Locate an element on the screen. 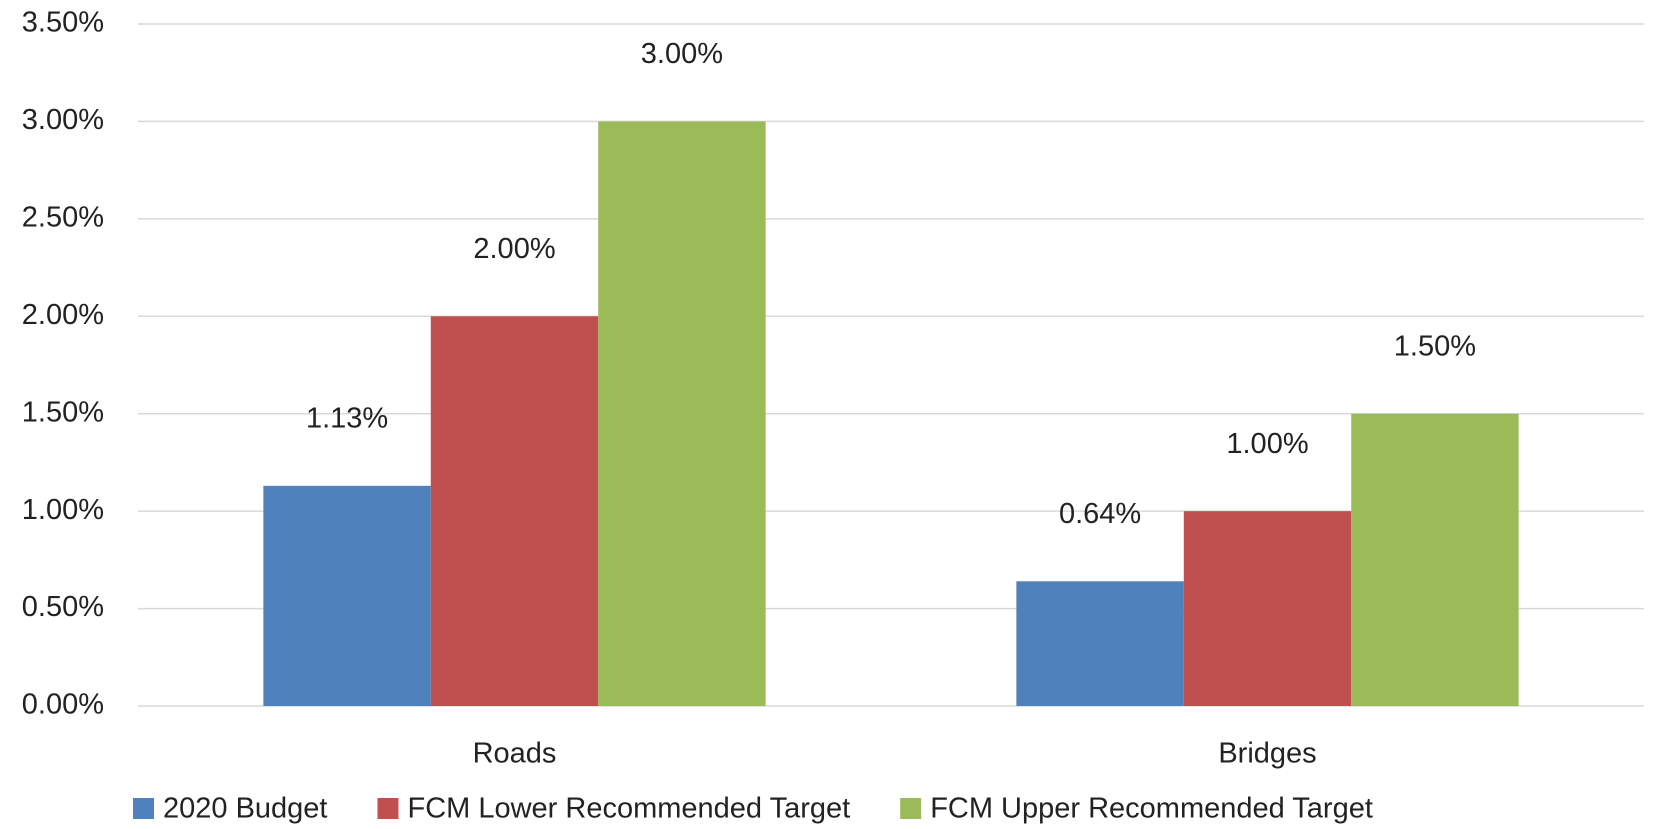 The width and height of the screenshot is (1663, 829). data-label: 1.13% is located at coordinates (347, 418).